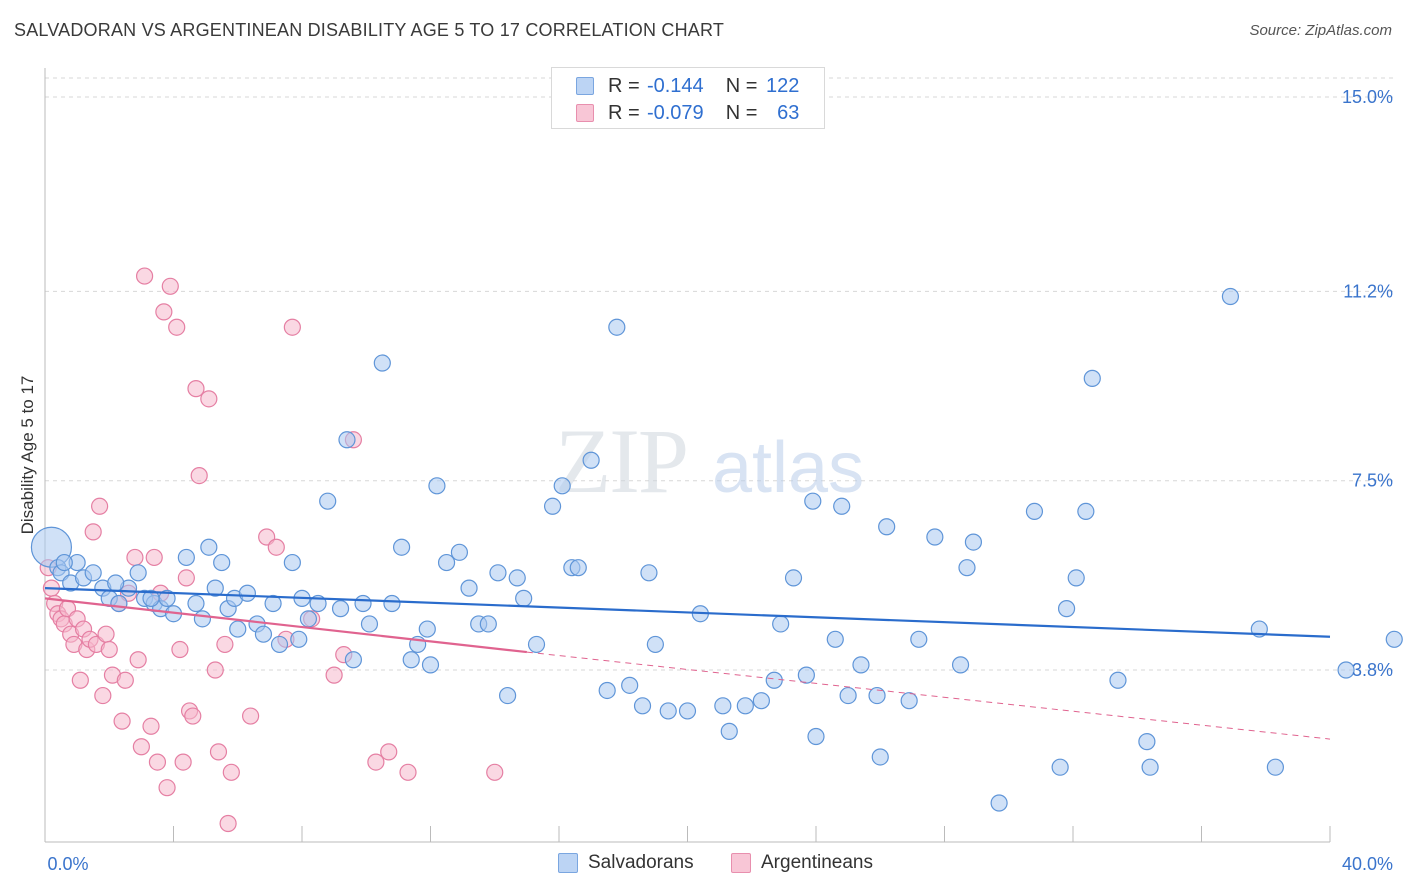  Describe the element at coordinates (1372, 670) in the screenshot. I see `y-tick-label: 3.8%` at that location.